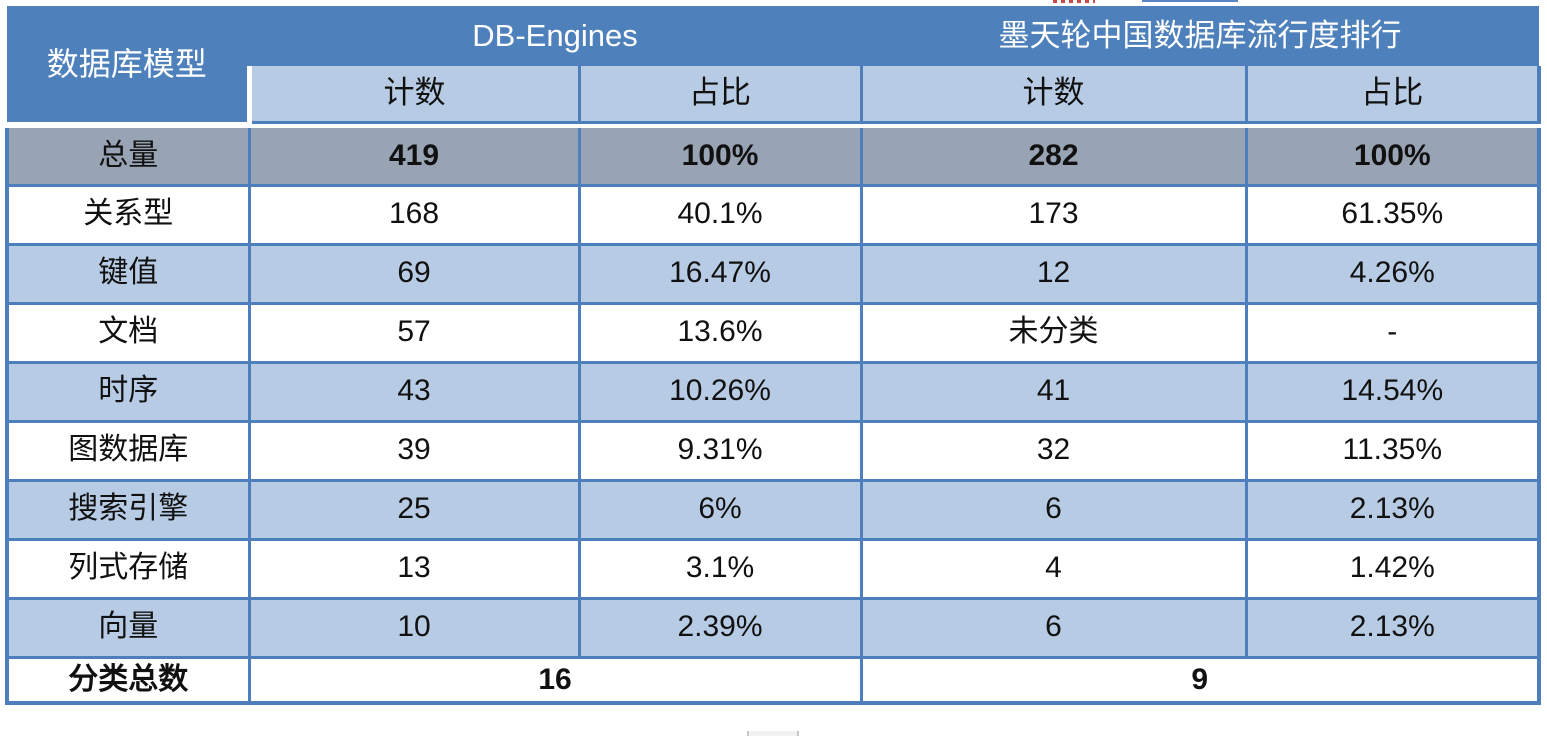  I want to click on de-share-cell: 6%, so click(720, 509).